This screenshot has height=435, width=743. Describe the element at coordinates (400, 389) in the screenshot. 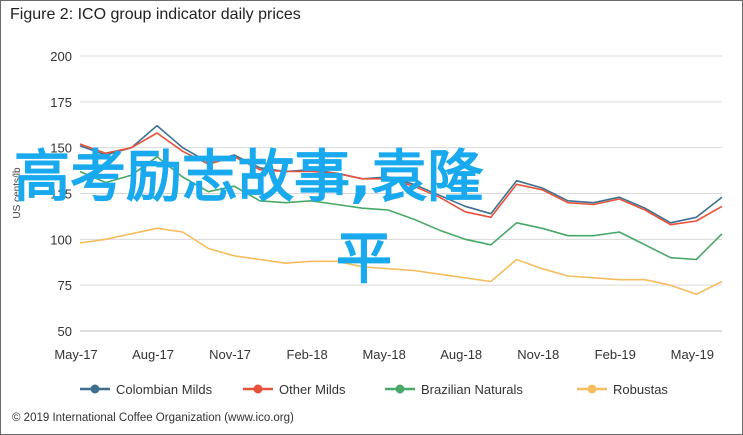

I see `legend-brazilian-naturals-marker` at that location.